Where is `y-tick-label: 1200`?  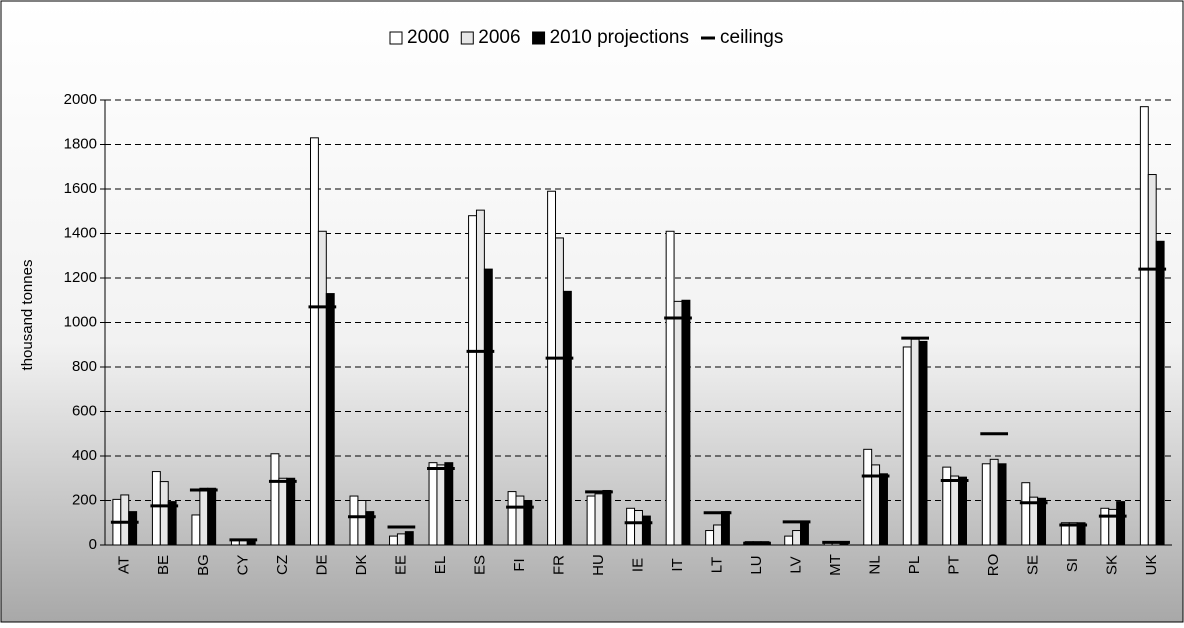
y-tick-label: 1200 is located at coordinates (80, 277).